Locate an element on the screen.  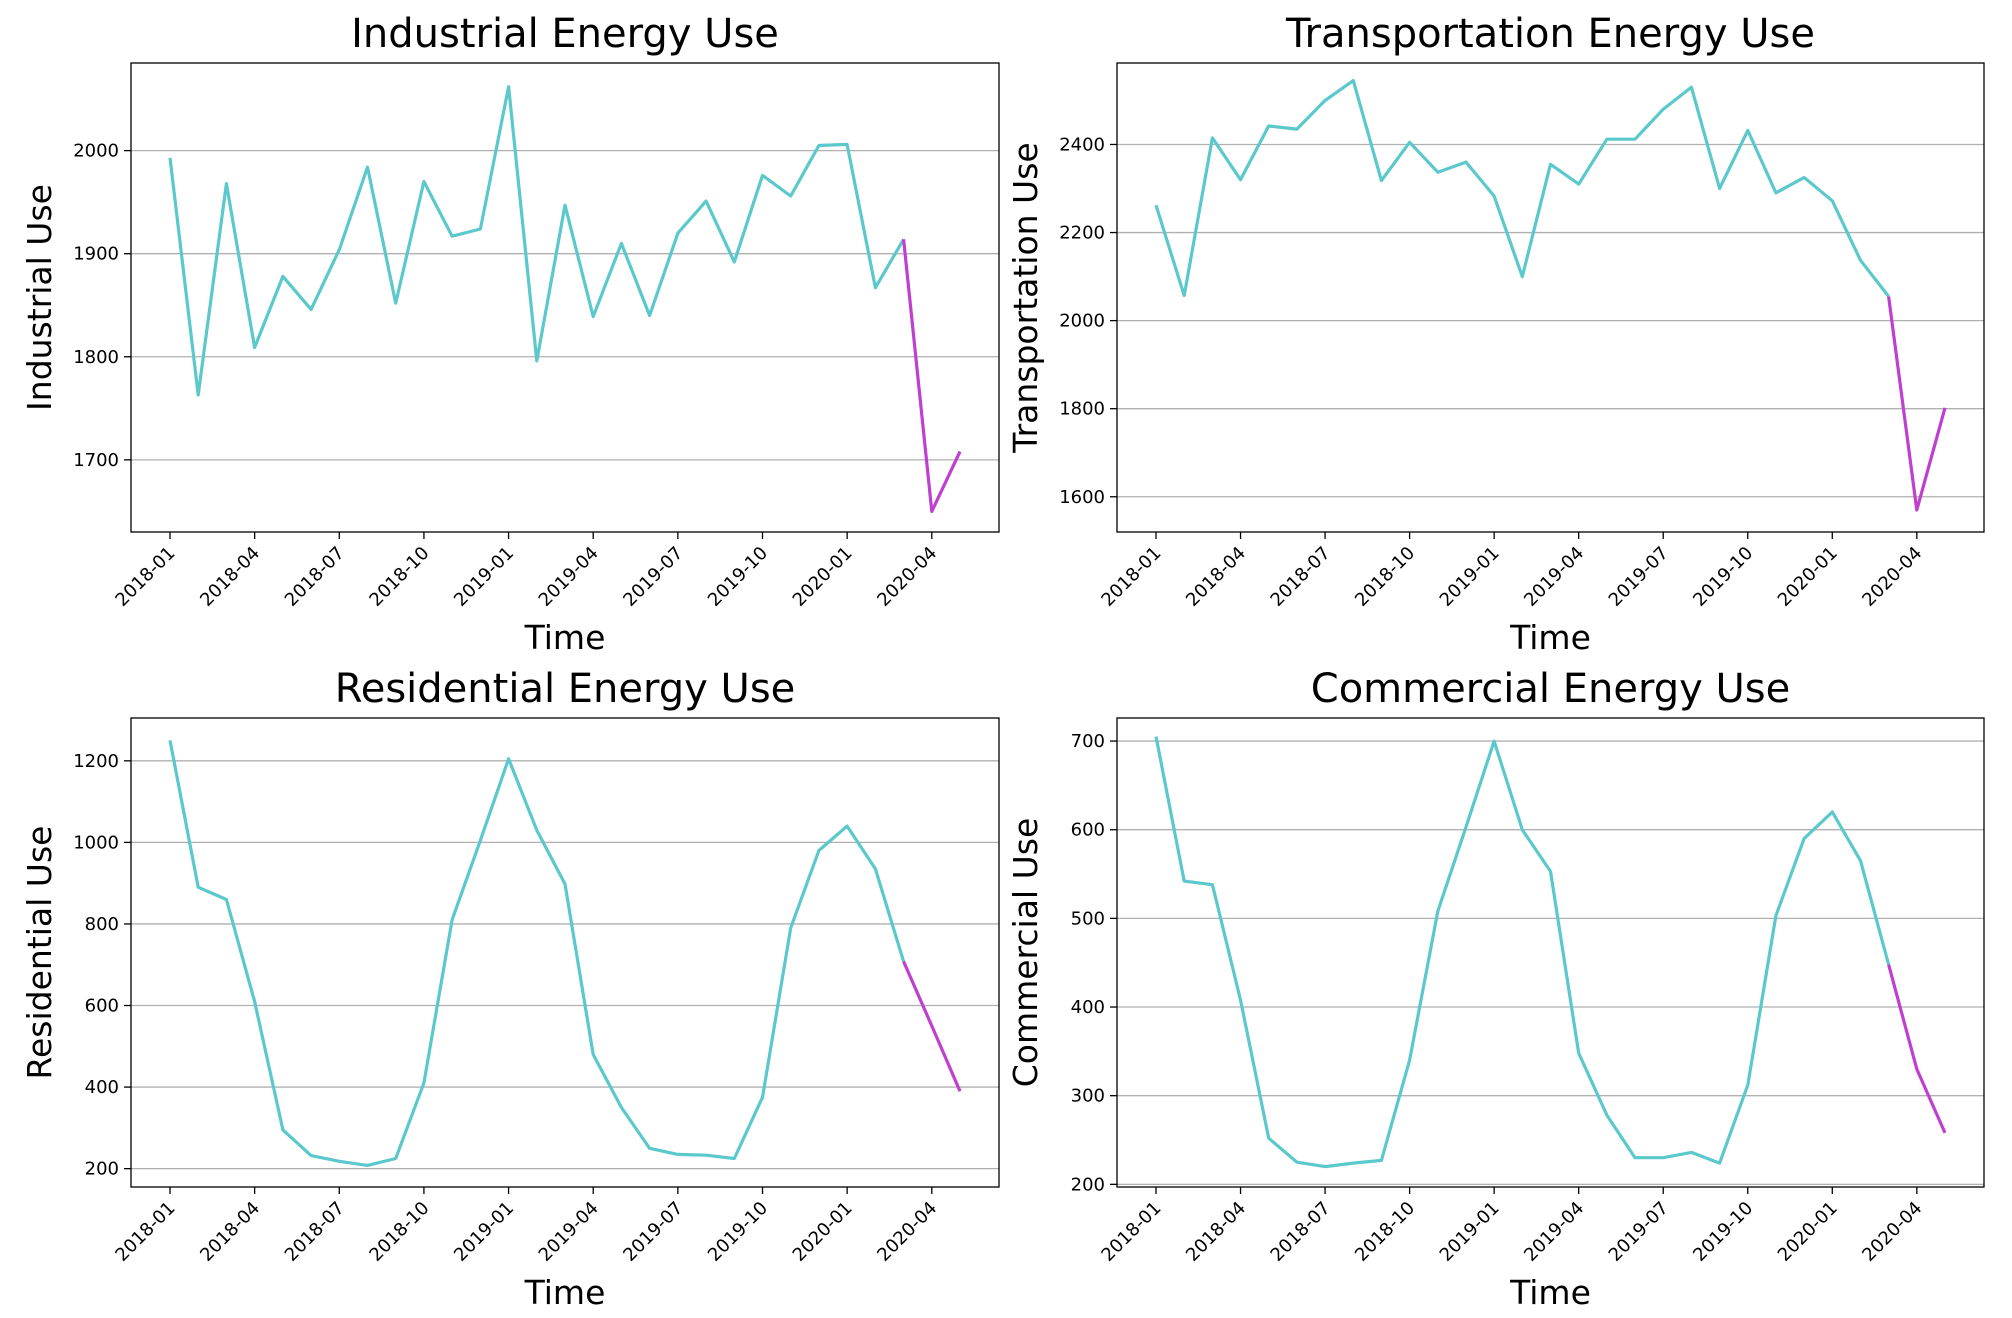
chart-title: Industrial Energy Use is located at coordinates (565, 34).